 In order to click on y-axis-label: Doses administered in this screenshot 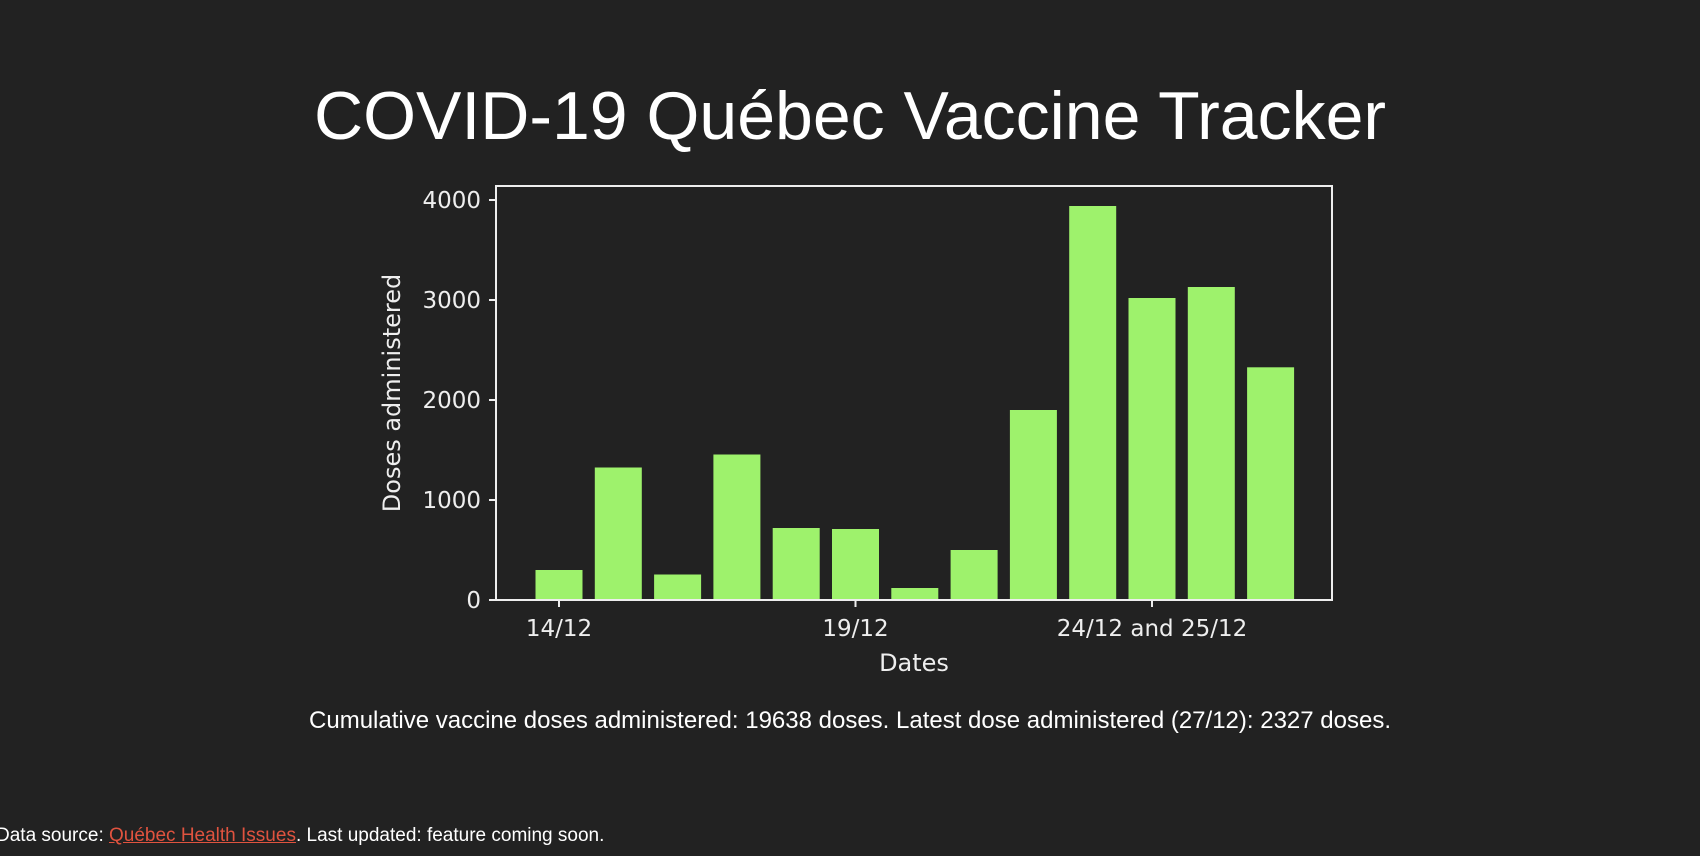, I will do `click(392, 393)`.